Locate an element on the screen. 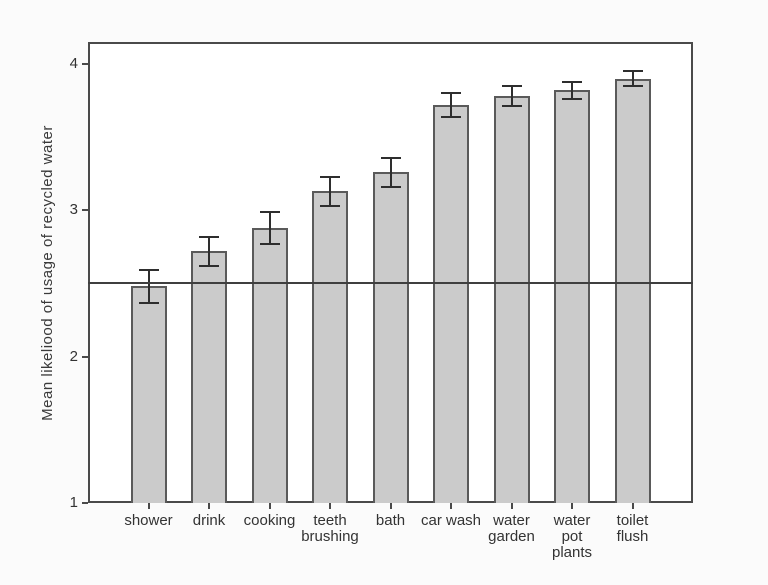 The width and height of the screenshot is (768, 585). x-tick-label: water garden is located at coordinates (511, 528).